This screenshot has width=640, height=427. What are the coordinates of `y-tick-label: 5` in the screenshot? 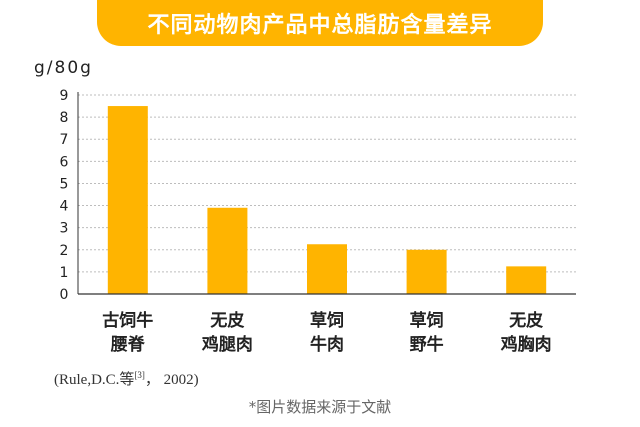 It's located at (64, 184).